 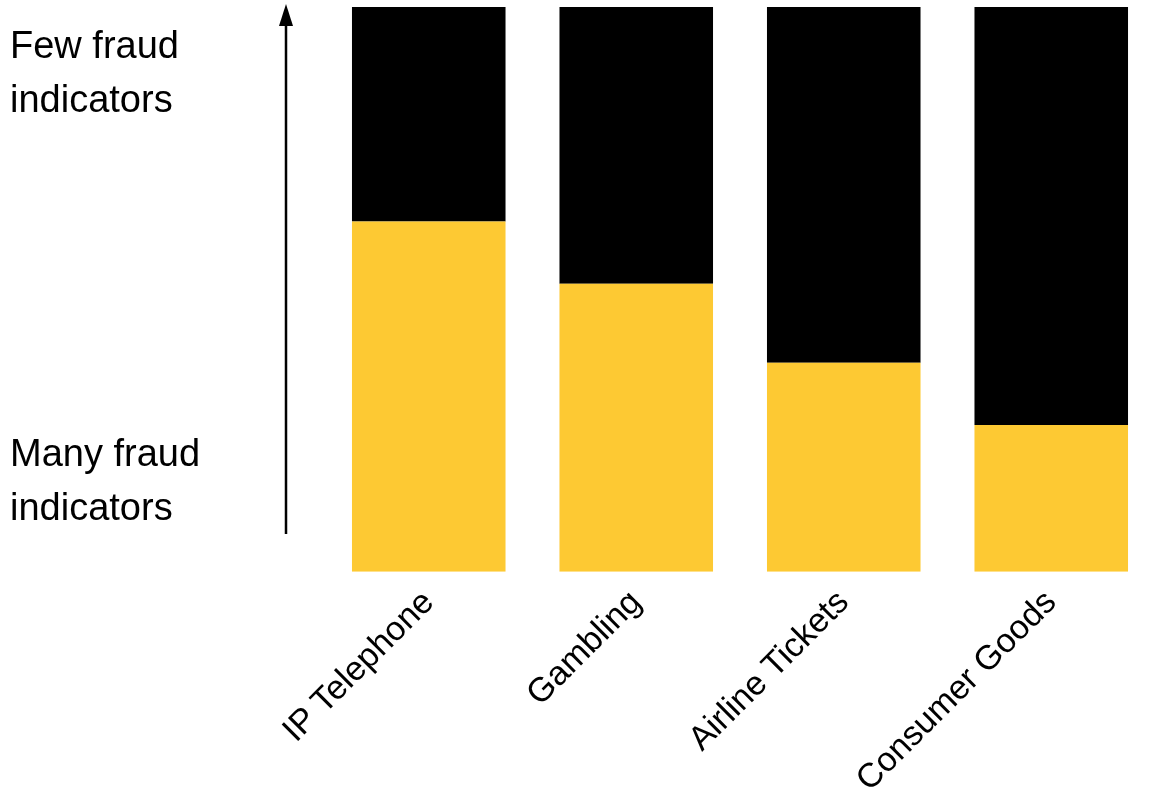 I want to click on text: Few fraud indicators, so click(x=95, y=72).